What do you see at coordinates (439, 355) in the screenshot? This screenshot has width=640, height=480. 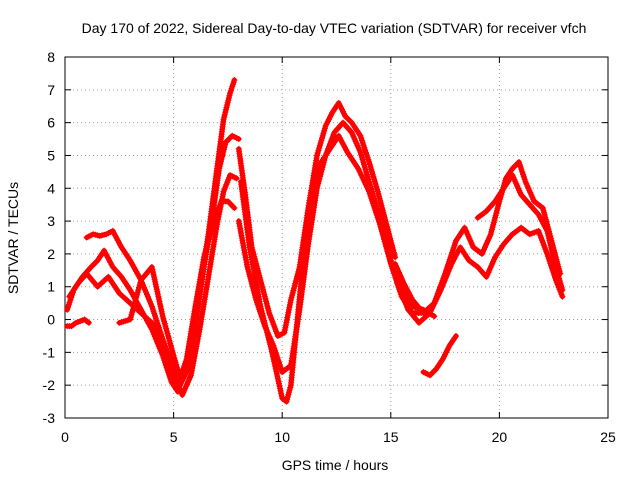 I see `series-track-k` at bounding box center [439, 355].